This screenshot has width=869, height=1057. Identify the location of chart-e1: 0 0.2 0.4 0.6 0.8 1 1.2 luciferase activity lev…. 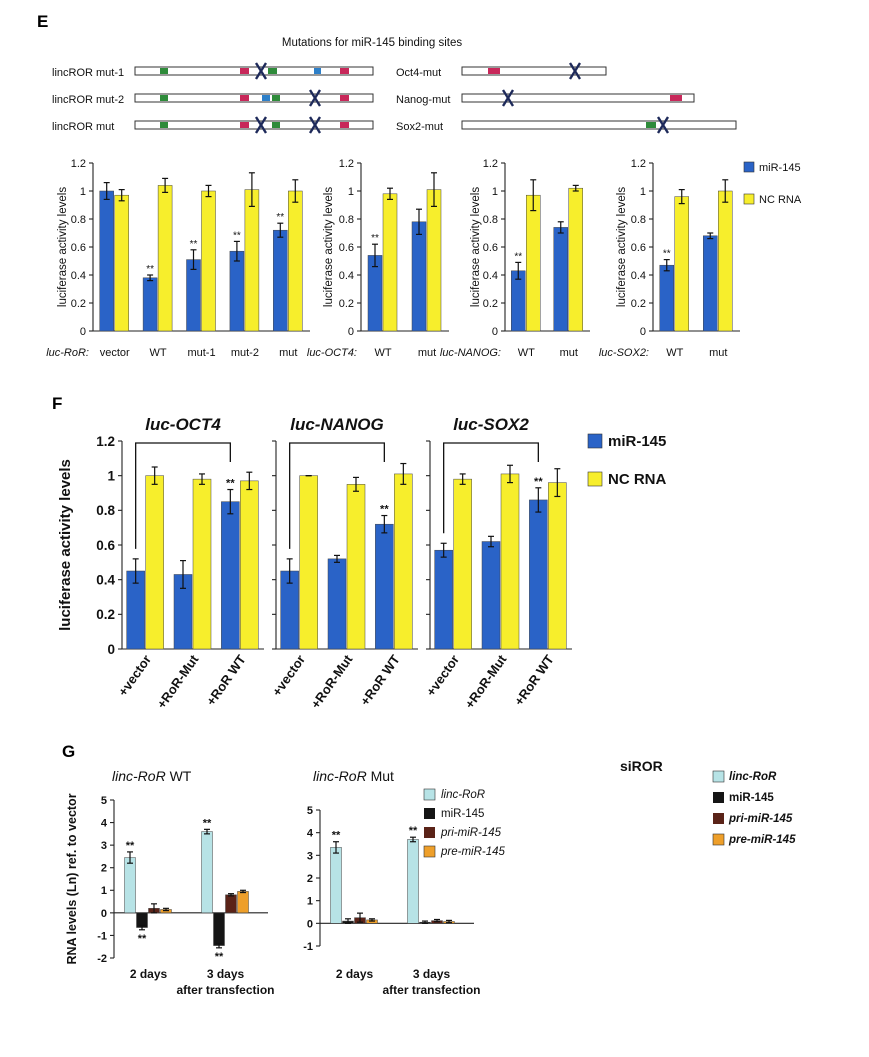
(178, 258).